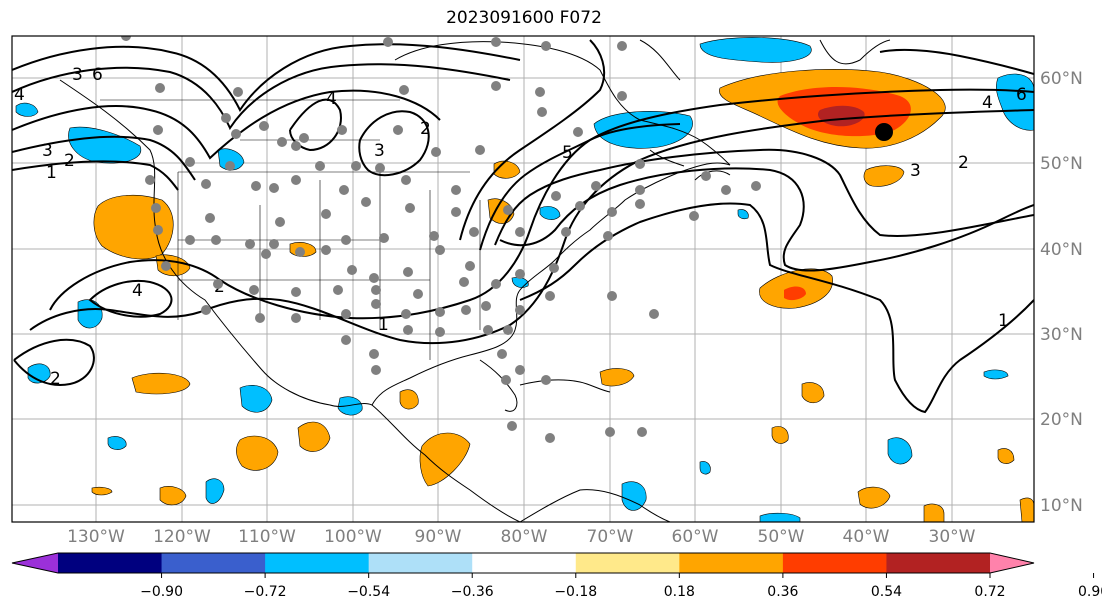 Image resolution: width=1102 pixels, height=613 pixels. Describe the element at coordinates (1090, 592) in the screenshot. I see `colorbar-tick-label: 0.90` at that location.